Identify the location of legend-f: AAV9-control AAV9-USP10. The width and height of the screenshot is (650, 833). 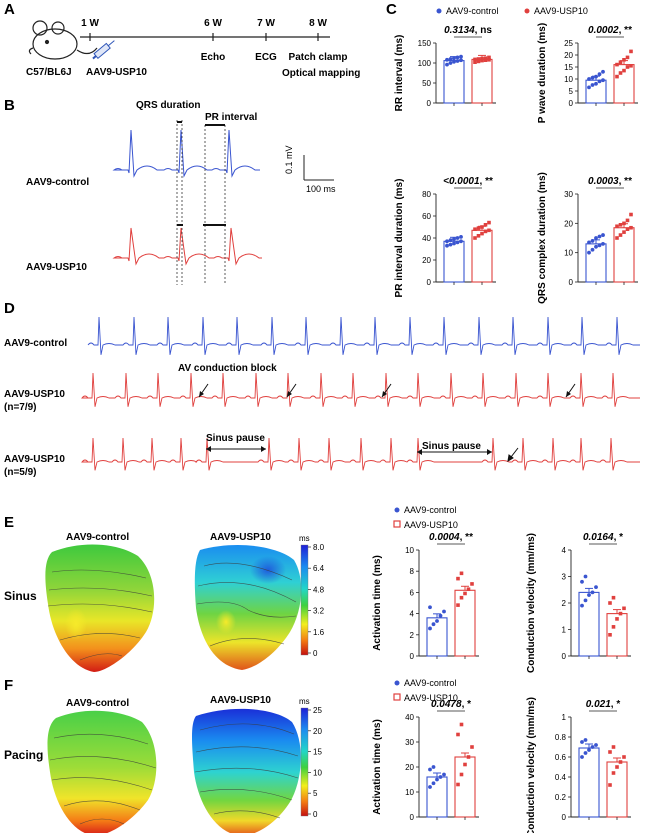
(425, 690).